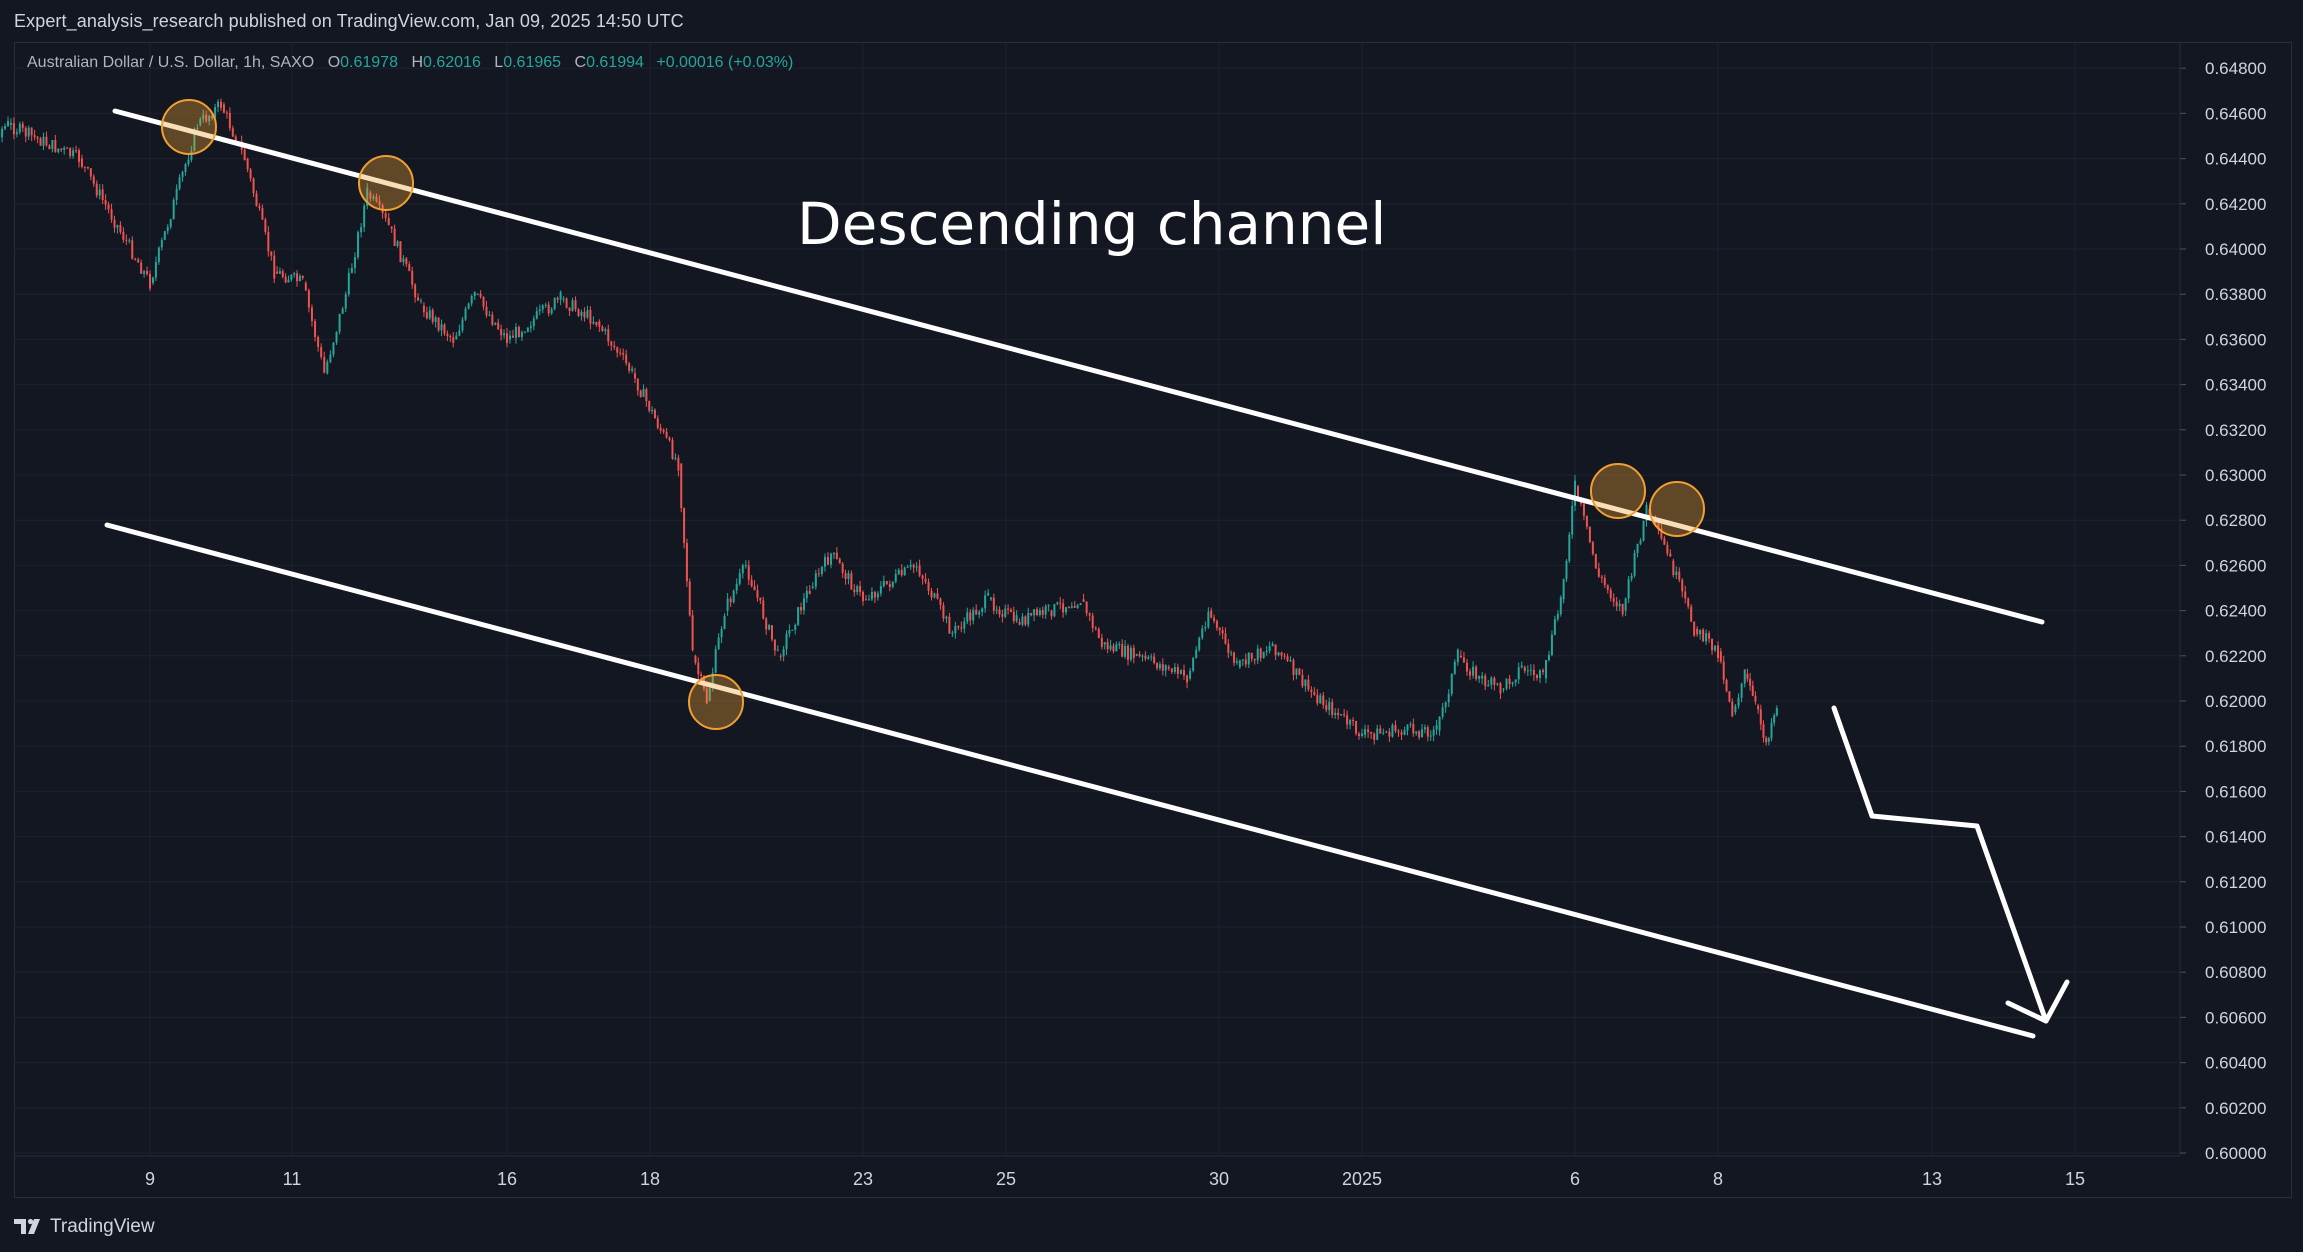 The image size is (2303, 1252). What do you see at coordinates (1097, 1172) in the screenshot?
I see `time-axis: 9 11 16 18 23 25 30 2025 6 8 13 15` at bounding box center [1097, 1172].